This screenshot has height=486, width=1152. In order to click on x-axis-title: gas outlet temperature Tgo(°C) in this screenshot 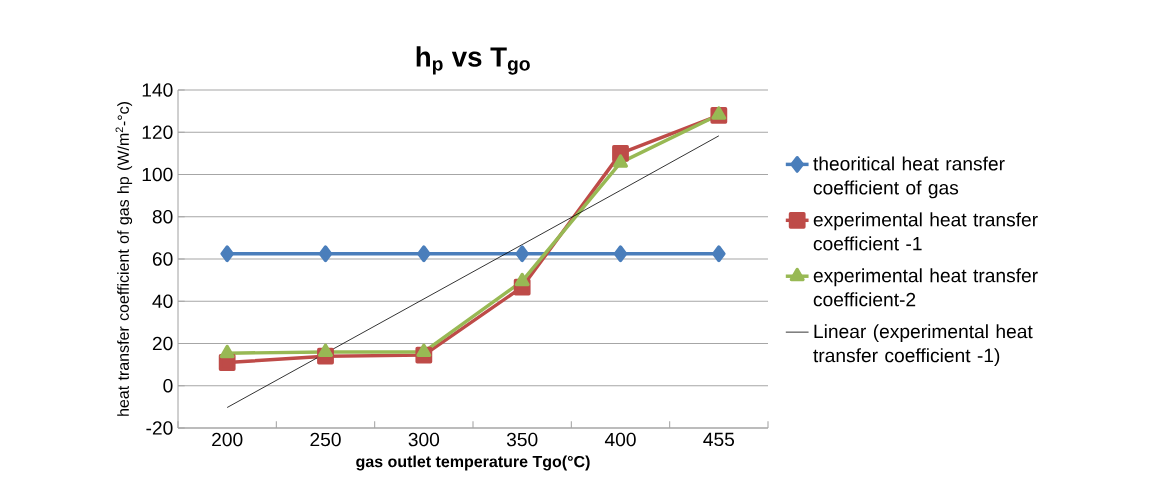, I will do `click(473, 463)`.